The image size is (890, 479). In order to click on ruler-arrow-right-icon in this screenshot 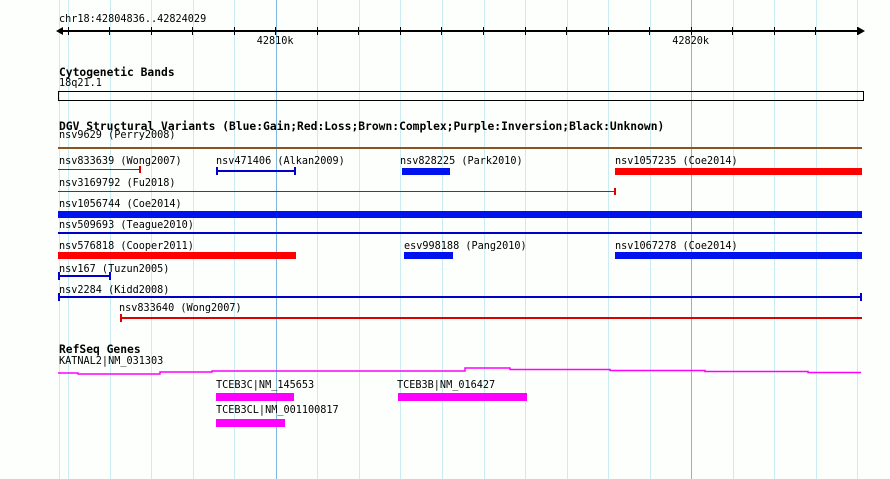, I will do `click(861, 31)`.